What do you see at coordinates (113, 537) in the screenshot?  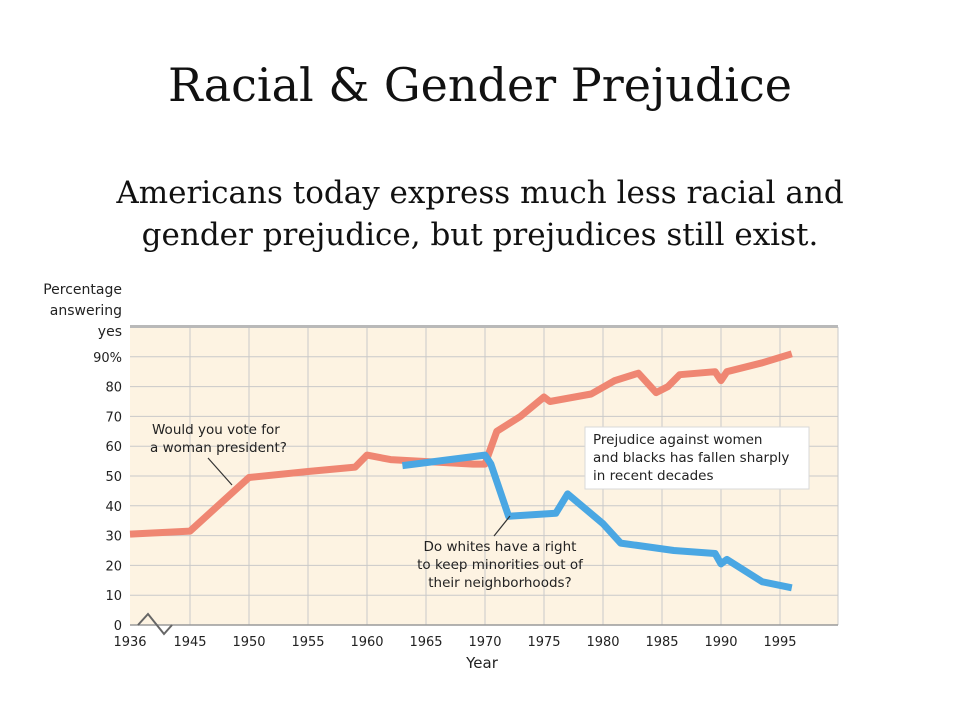 I see `y-tick-label: 30` at bounding box center [113, 537].